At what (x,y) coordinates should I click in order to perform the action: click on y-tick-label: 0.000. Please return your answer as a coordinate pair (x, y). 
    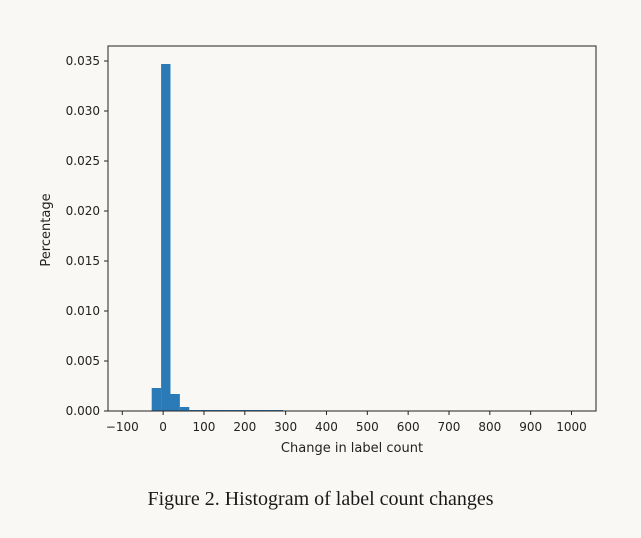
    Looking at the image, I should click on (83, 411).